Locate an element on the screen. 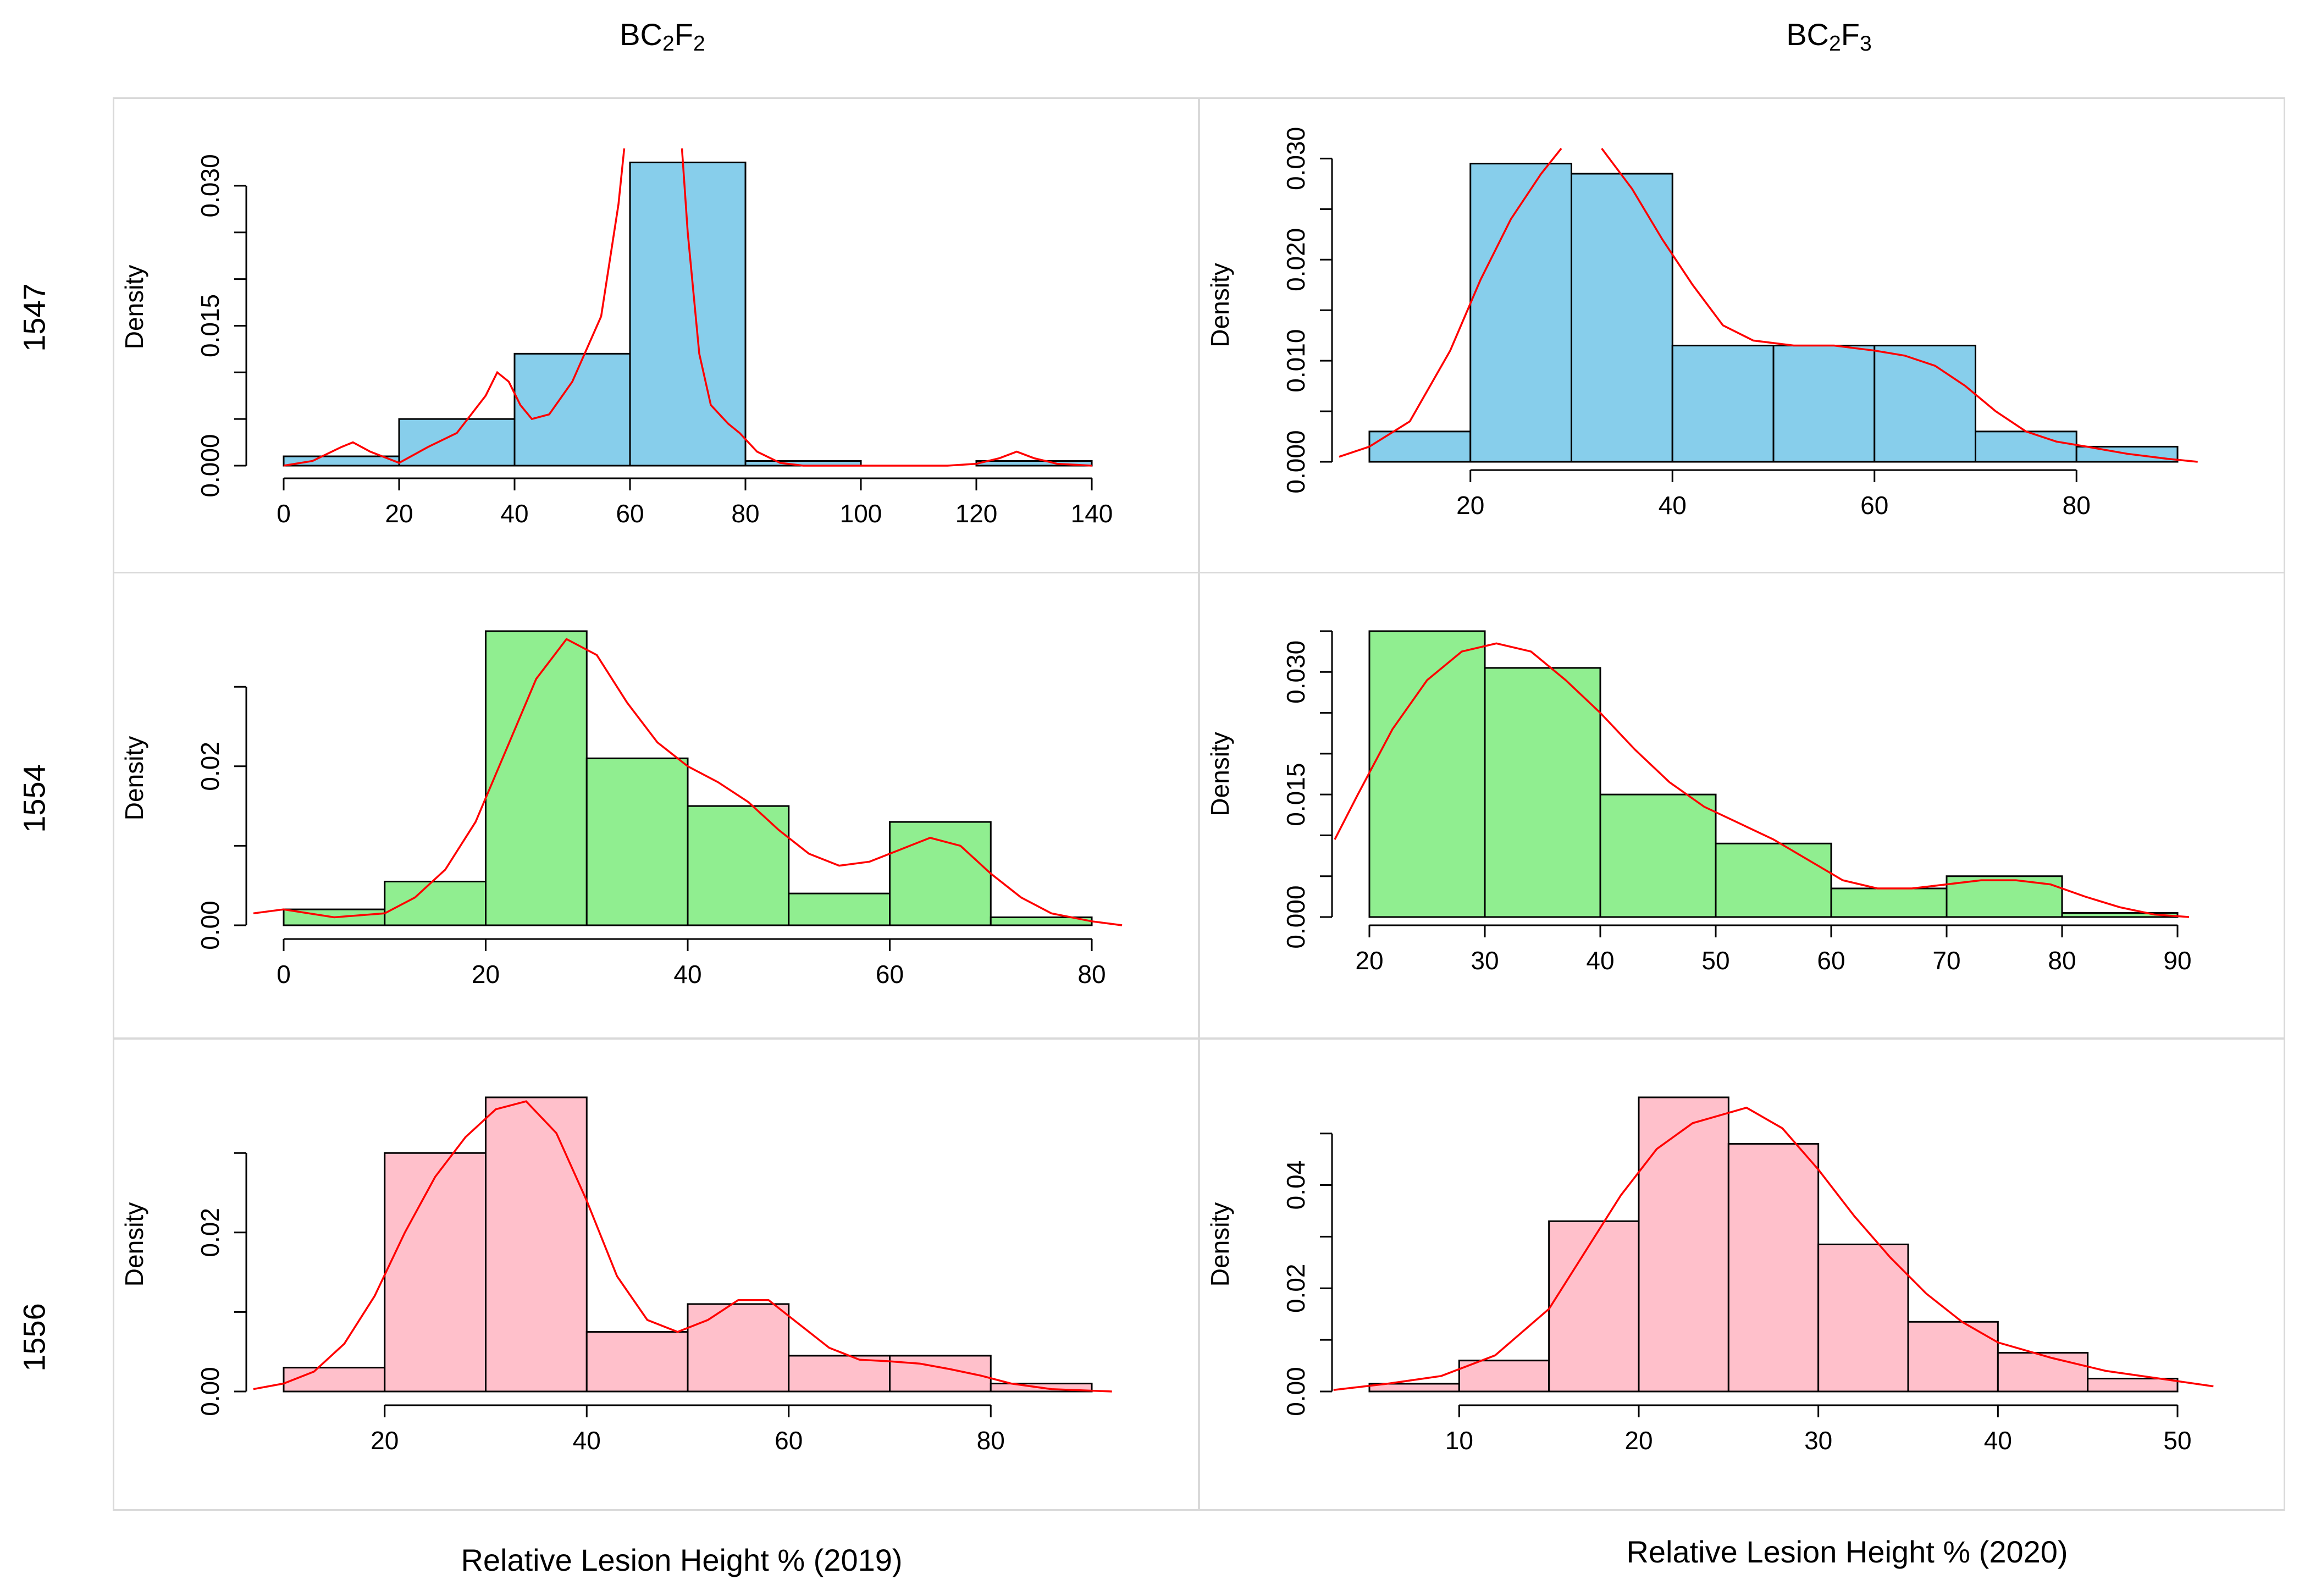  y-tick-label: 0.00 is located at coordinates (210, 926).